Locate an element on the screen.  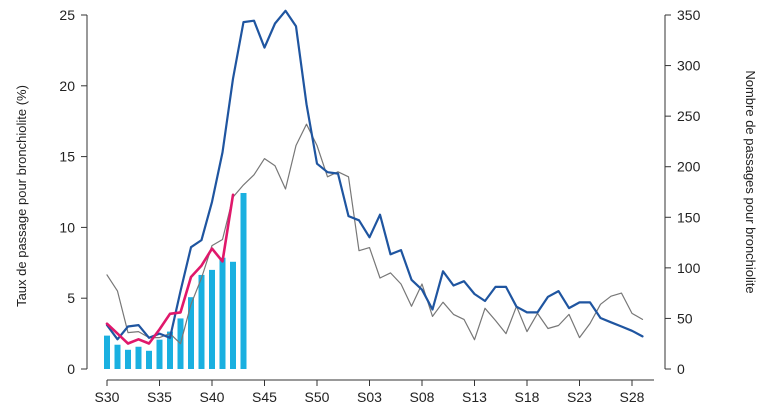
x-tick-label: S40 is located at coordinates (212, 397).